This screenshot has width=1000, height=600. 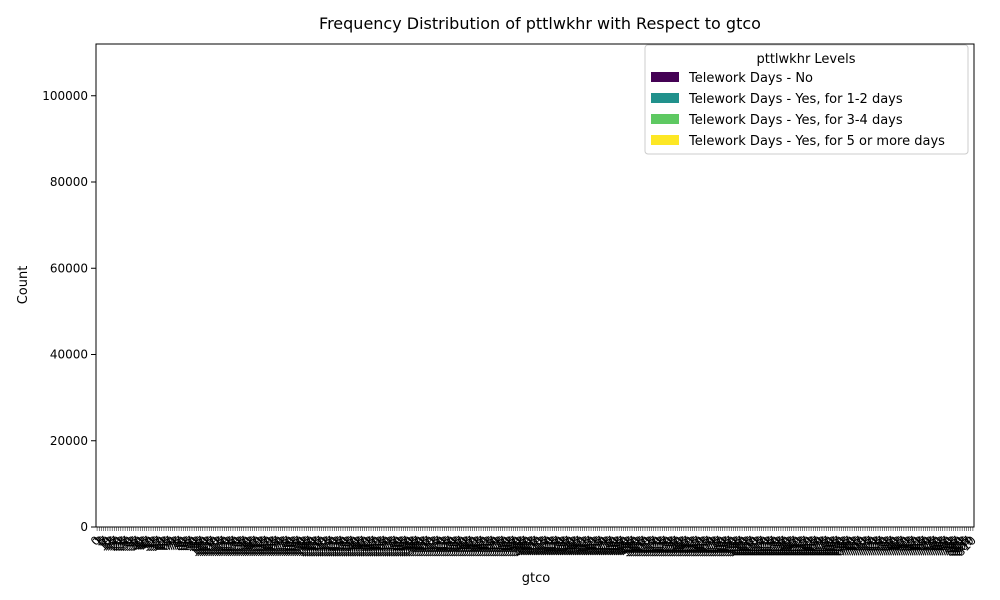 What do you see at coordinates (69, 311) in the screenshot?
I see `y-axis: 0 20000 40000 60000 80000 100000` at bounding box center [69, 311].